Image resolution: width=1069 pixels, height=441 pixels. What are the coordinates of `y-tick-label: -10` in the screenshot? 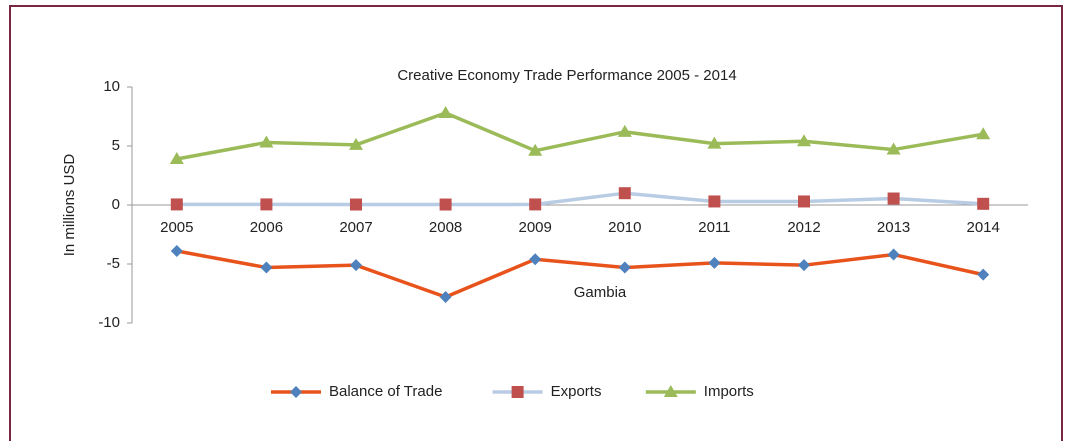 It's located at (109, 322).